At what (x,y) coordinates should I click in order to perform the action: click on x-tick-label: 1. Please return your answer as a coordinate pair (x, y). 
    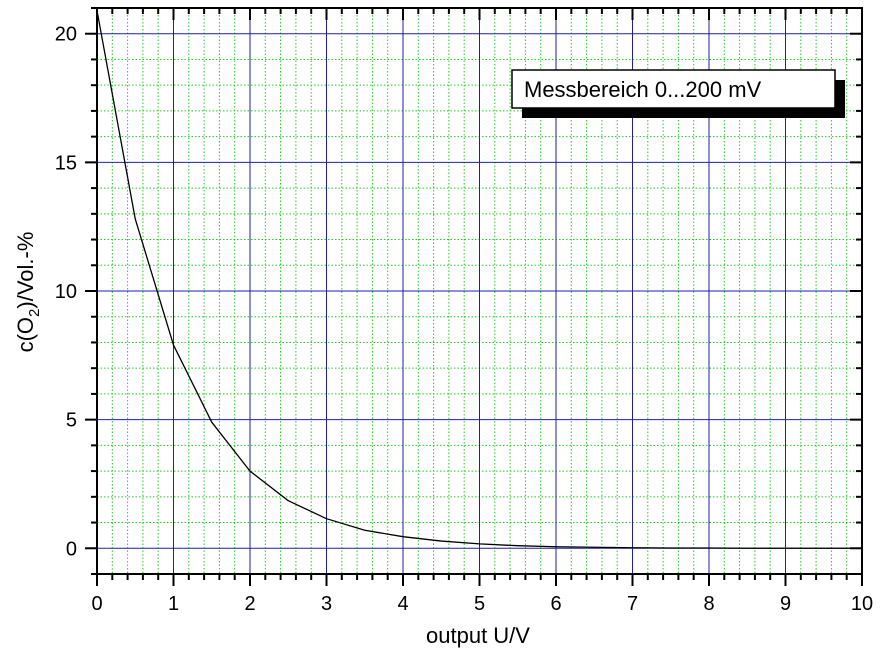
    Looking at the image, I should click on (173, 604).